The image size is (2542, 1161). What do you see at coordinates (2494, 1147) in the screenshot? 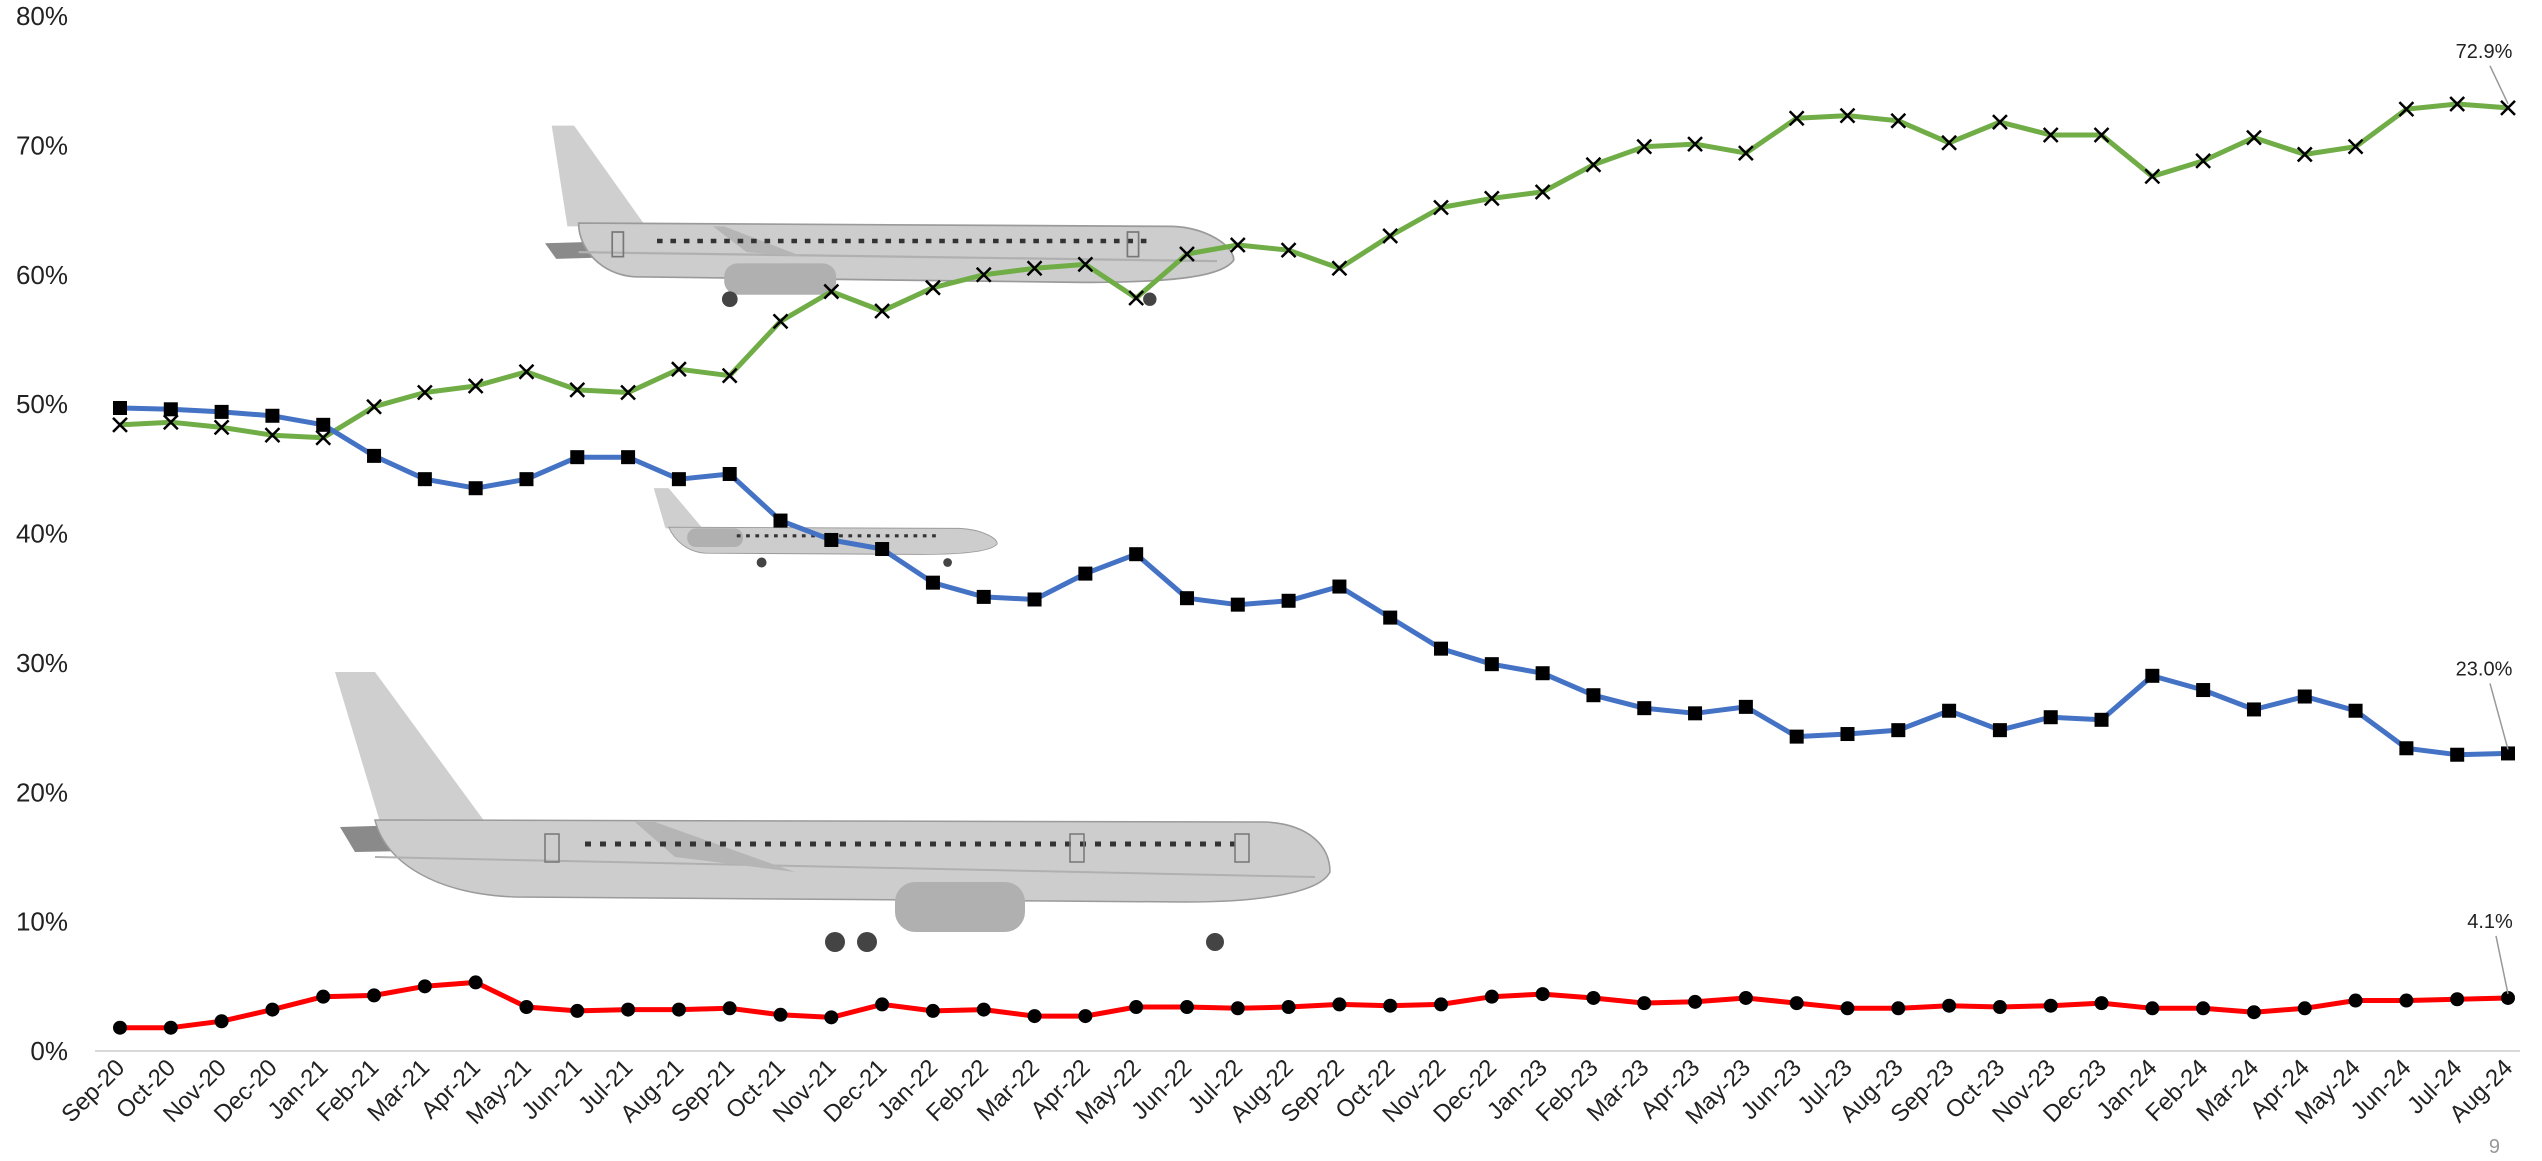
I see `page-number: 9` at bounding box center [2494, 1147].